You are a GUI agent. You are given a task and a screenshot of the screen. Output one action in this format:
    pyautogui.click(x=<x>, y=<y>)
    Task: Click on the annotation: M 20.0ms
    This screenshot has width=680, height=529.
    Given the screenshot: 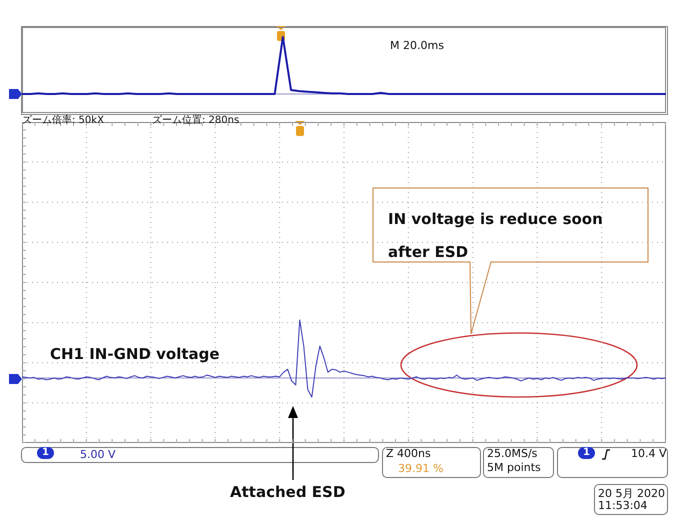 What is the action you would take?
    pyautogui.click(x=417, y=45)
    